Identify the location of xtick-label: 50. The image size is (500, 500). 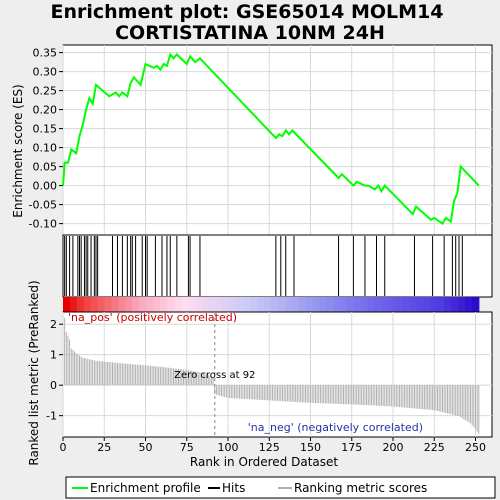
(146, 447).